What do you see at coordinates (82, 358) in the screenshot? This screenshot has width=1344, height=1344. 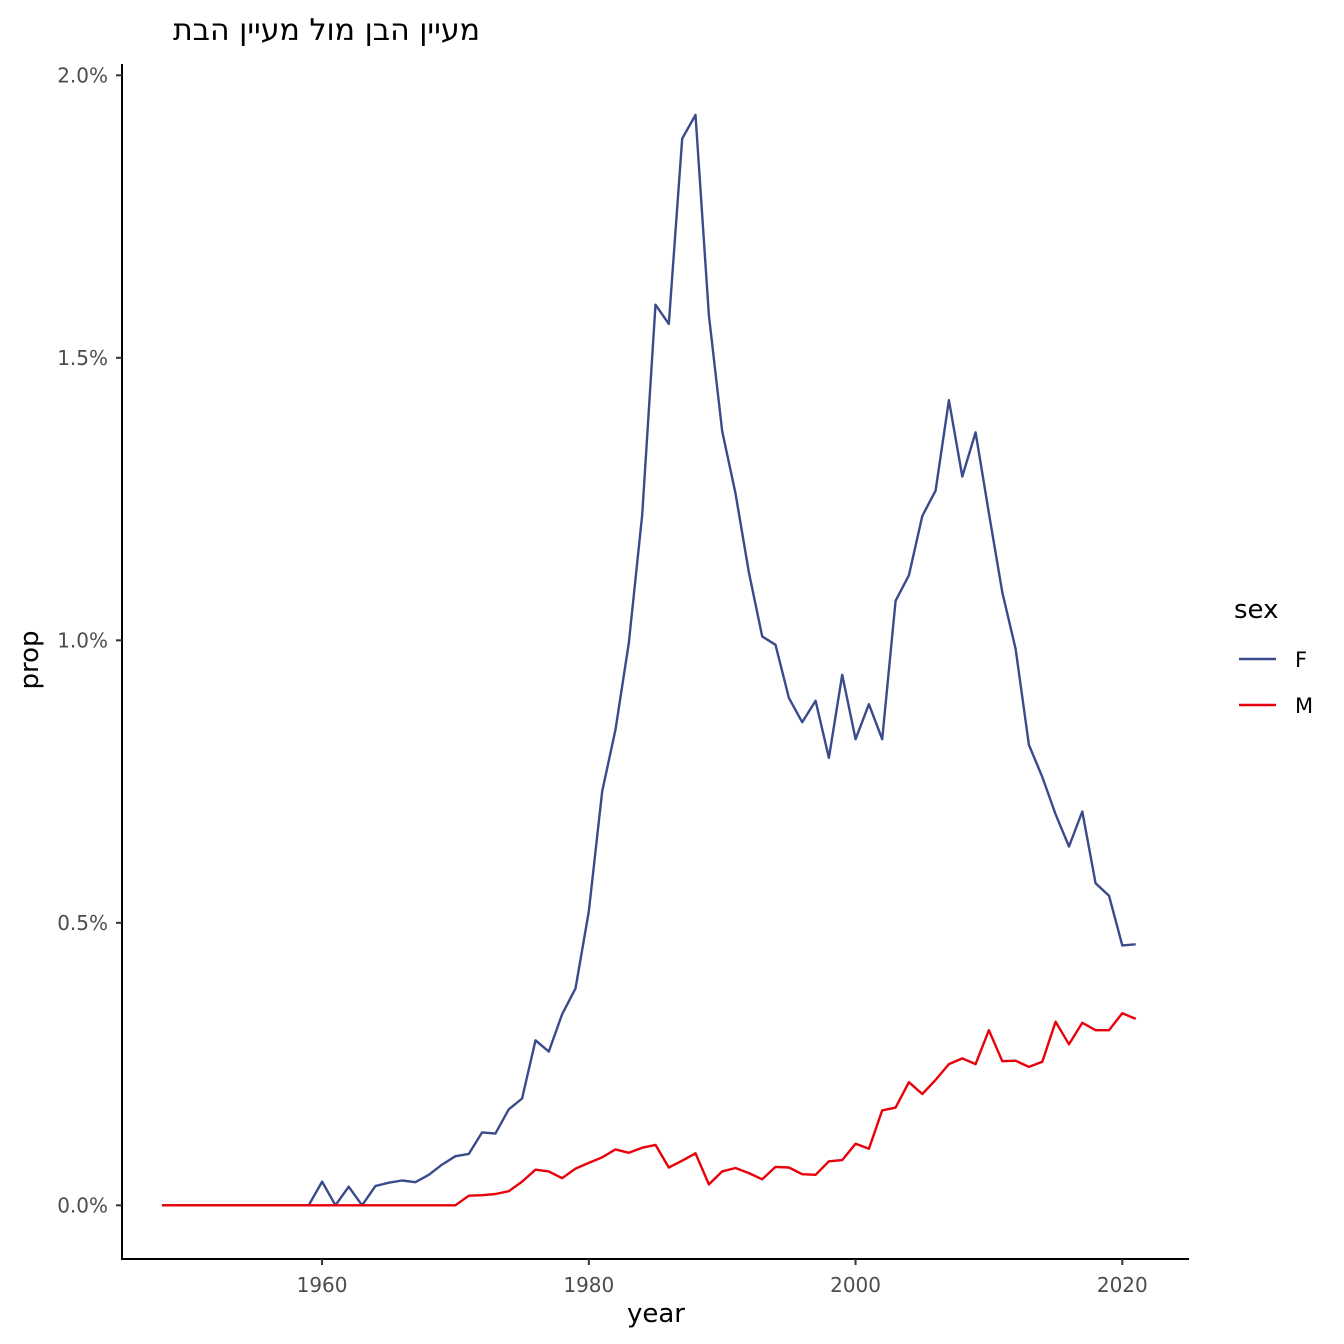 I see `y-tick-label: 1.5%` at bounding box center [82, 358].